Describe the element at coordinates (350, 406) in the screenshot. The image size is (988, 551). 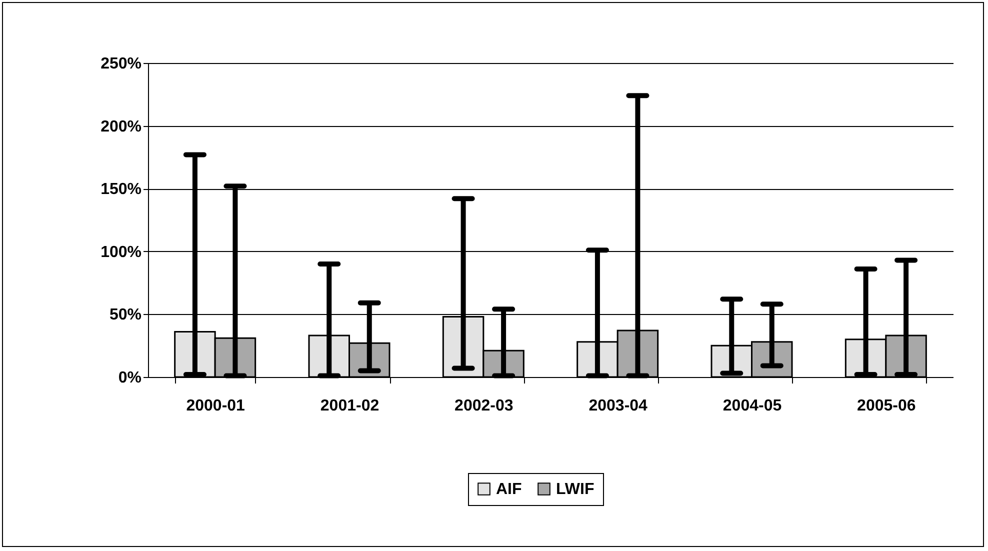
I see `x-tick-label: 2001-02` at that location.